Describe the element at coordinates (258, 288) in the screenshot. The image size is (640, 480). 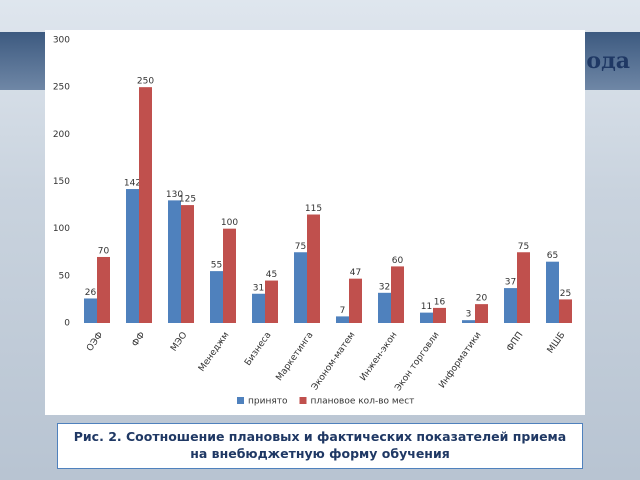
I see `value-label: 31` at that location.